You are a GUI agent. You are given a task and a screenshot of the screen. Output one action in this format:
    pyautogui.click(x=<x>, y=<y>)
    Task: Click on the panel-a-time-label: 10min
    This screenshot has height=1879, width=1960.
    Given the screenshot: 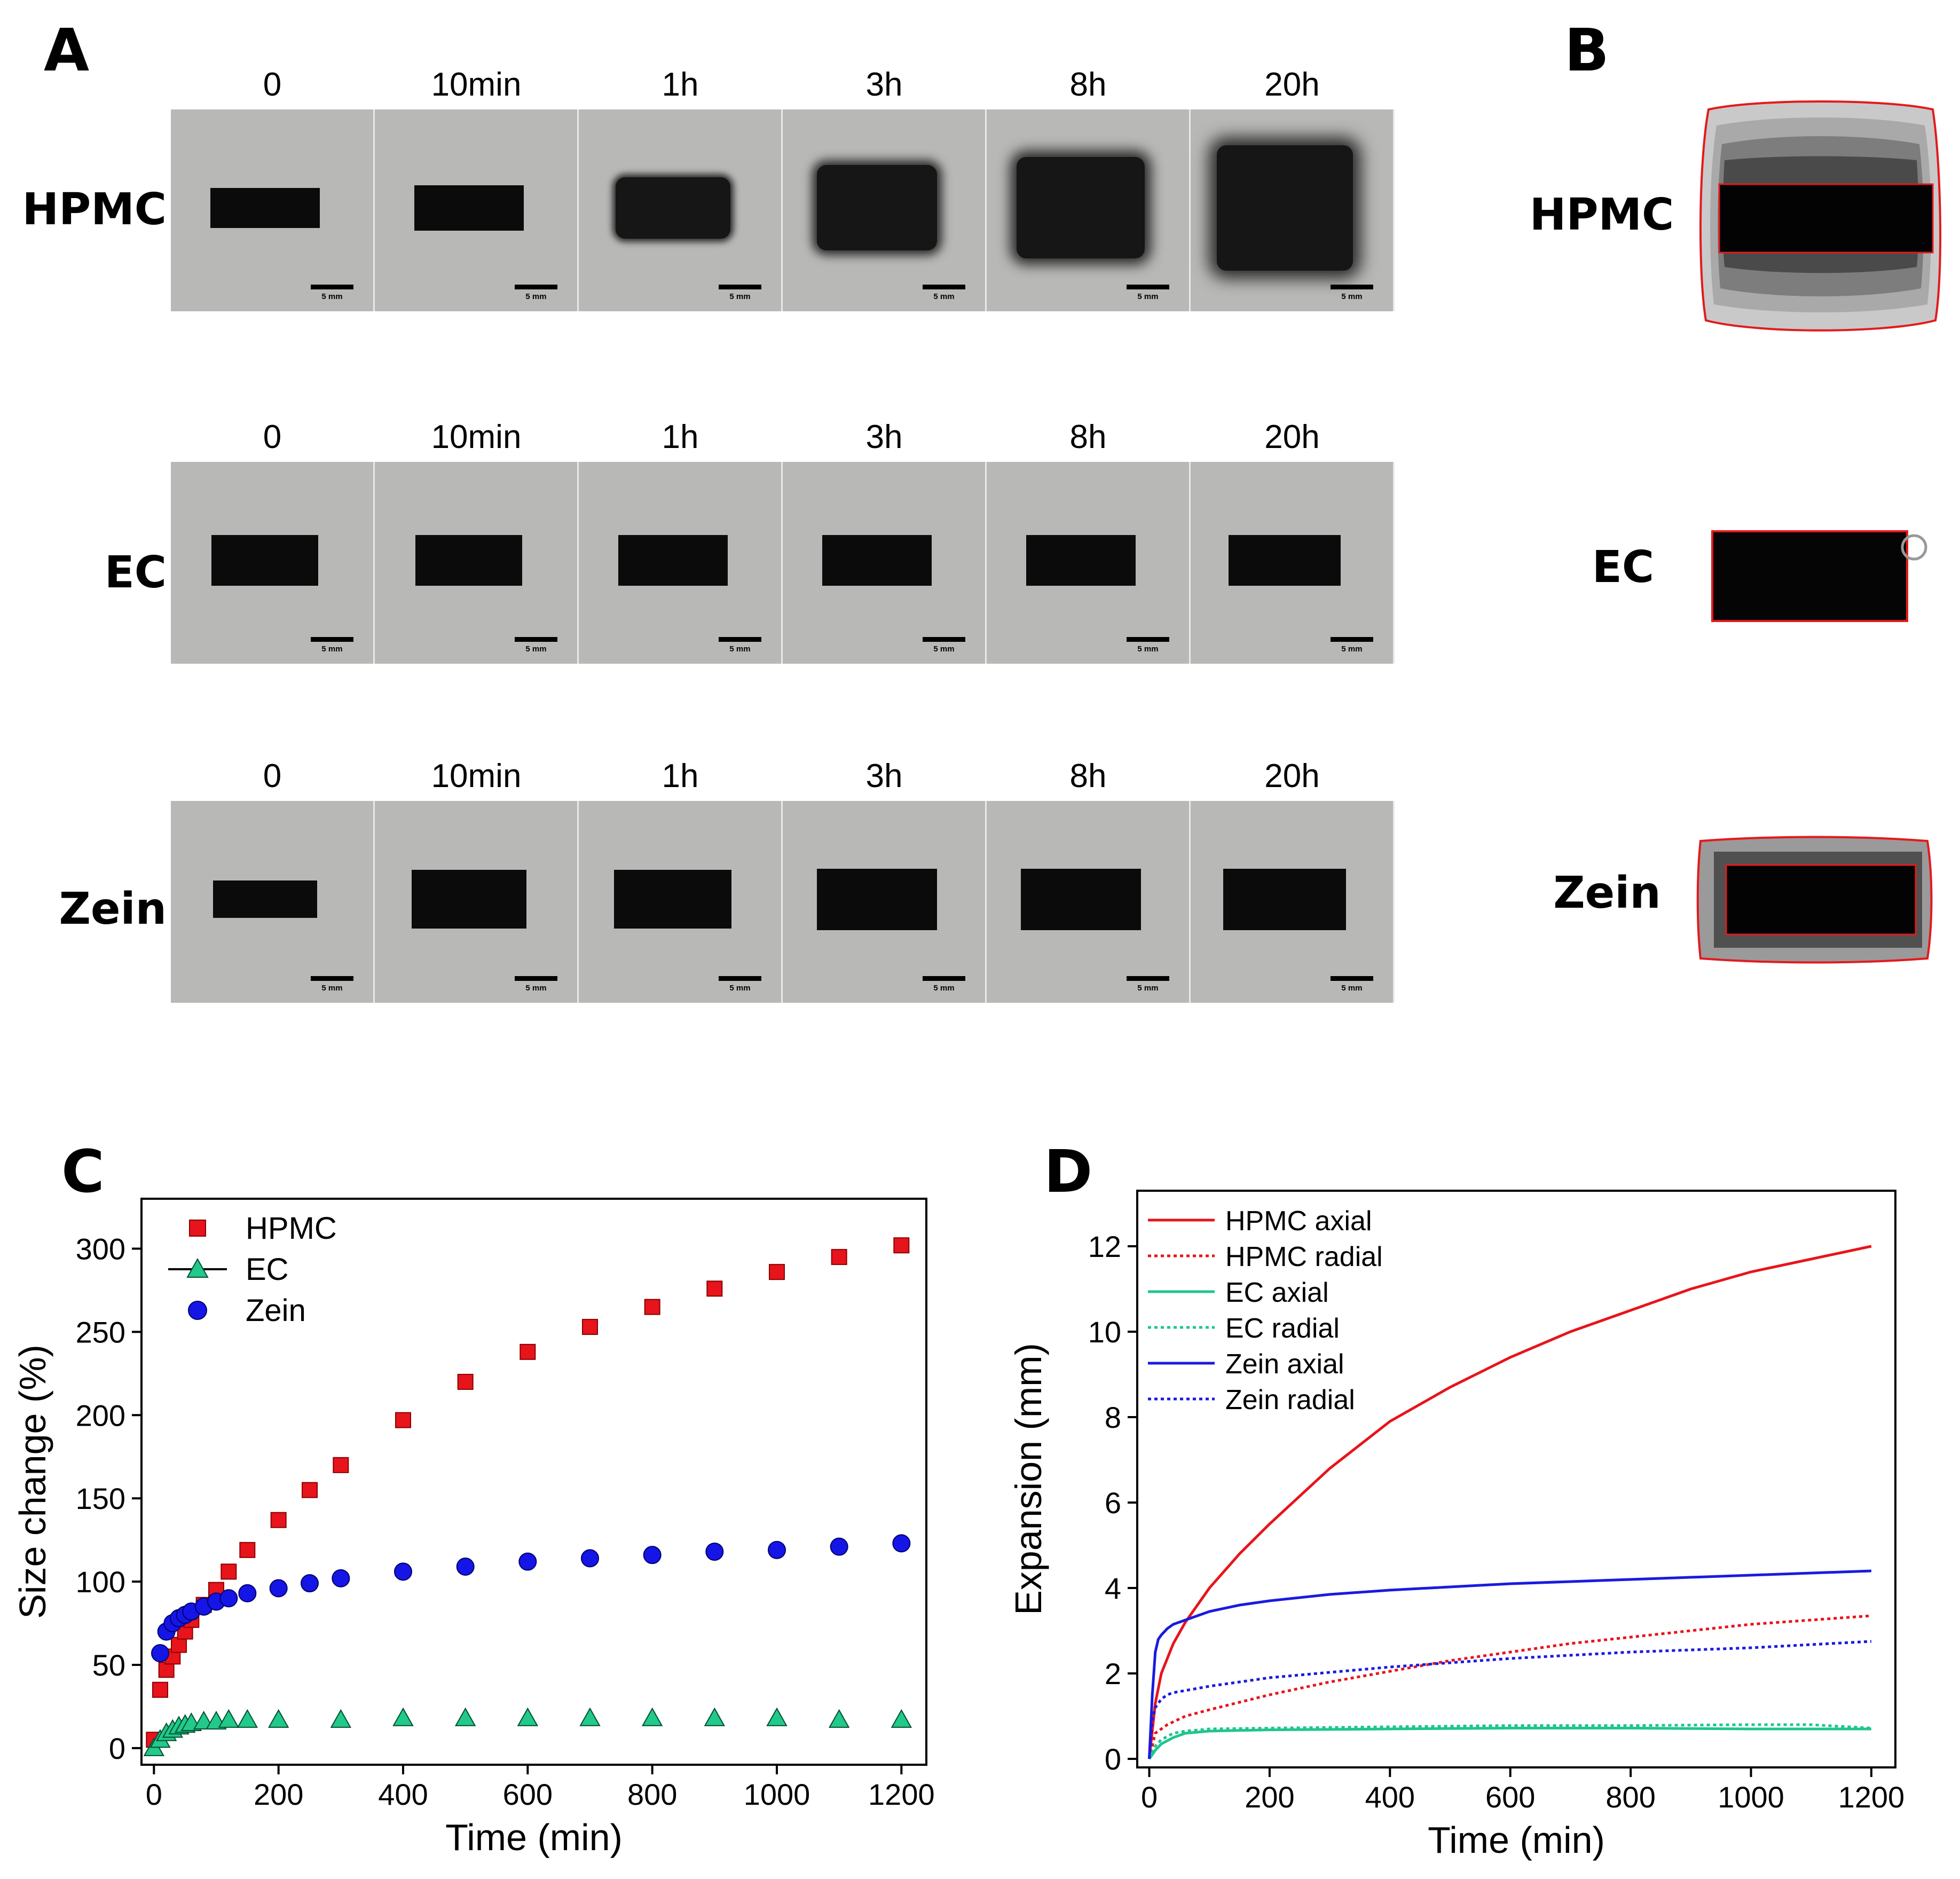 What is the action you would take?
    pyautogui.click(x=476, y=776)
    